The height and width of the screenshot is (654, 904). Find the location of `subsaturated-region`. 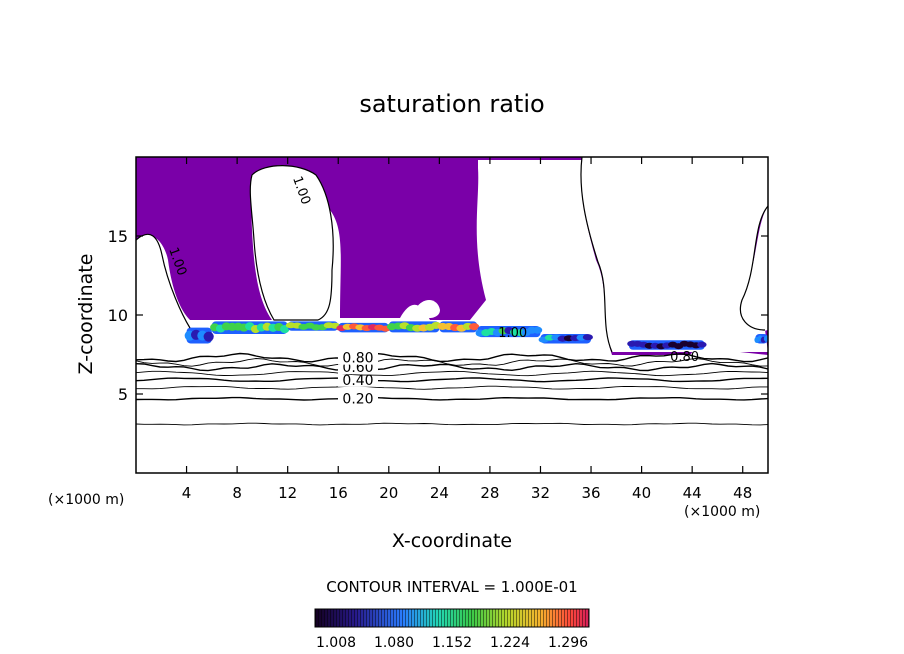

subsaturated-region is located at coordinates (452, 414).